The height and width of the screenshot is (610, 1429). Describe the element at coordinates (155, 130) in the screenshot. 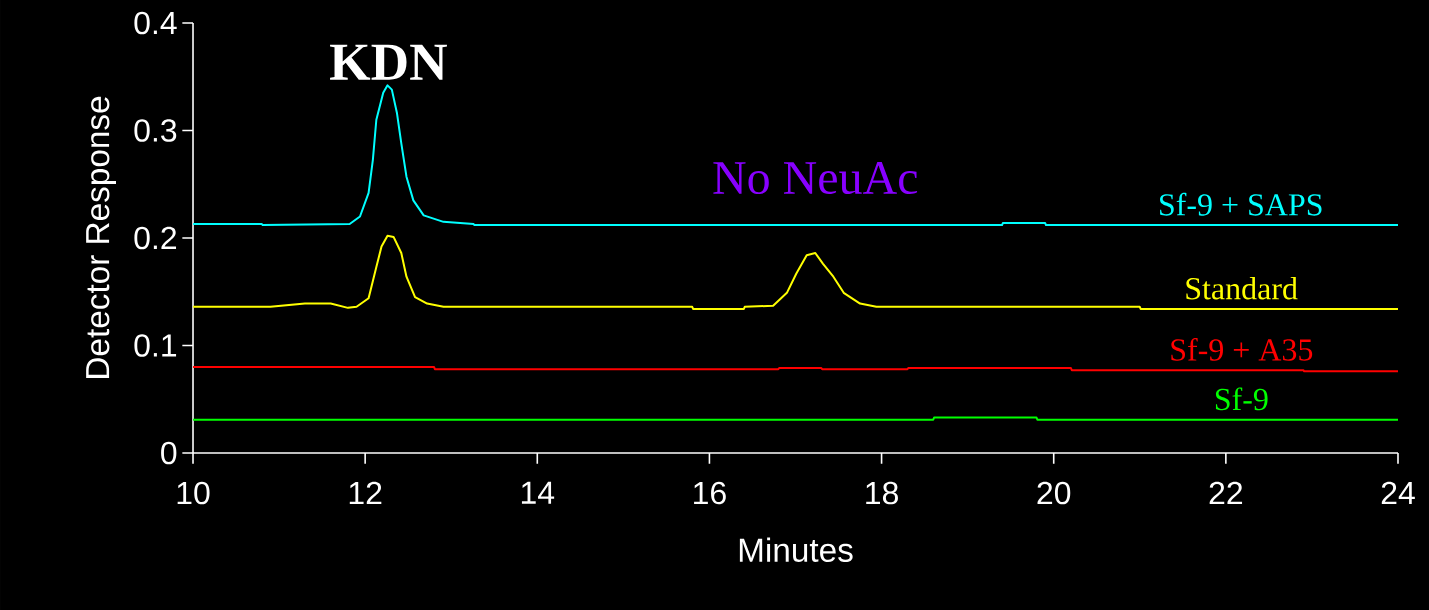

I see `y-tick-label: 0.3` at that location.